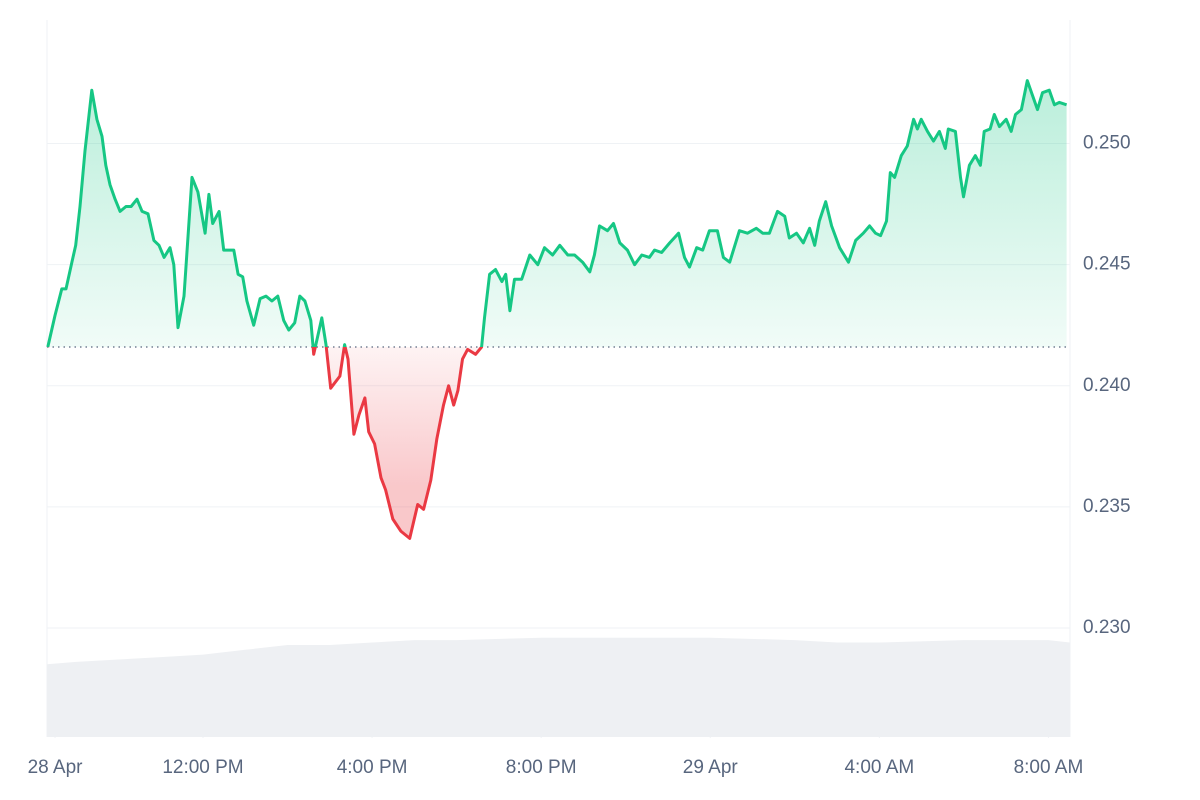  What do you see at coordinates (1107, 506) in the screenshot?
I see `y-tick-label: 0.235` at bounding box center [1107, 506].